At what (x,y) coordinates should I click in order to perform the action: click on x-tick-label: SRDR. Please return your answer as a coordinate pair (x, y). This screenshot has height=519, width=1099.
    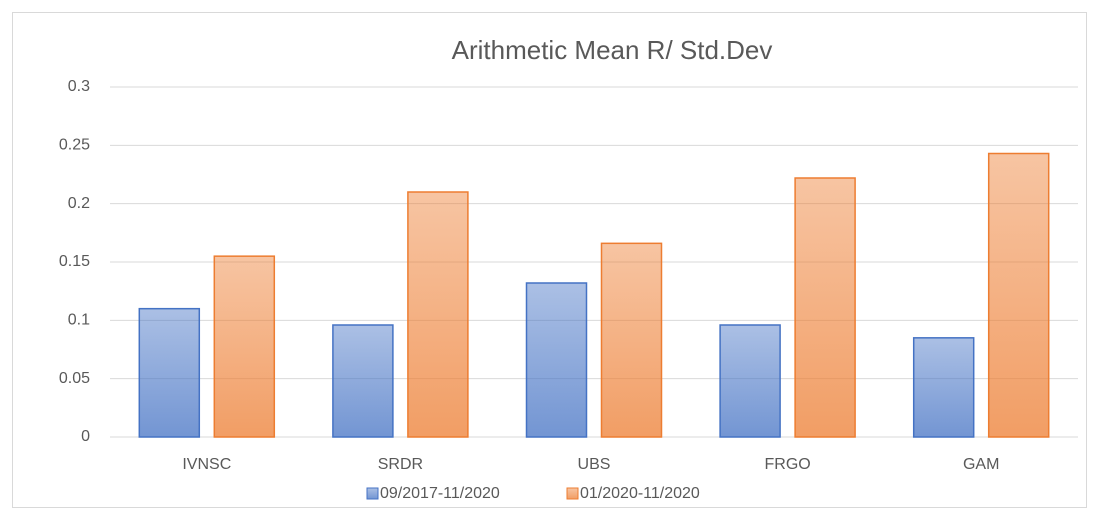
    Looking at the image, I should click on (400, 464).